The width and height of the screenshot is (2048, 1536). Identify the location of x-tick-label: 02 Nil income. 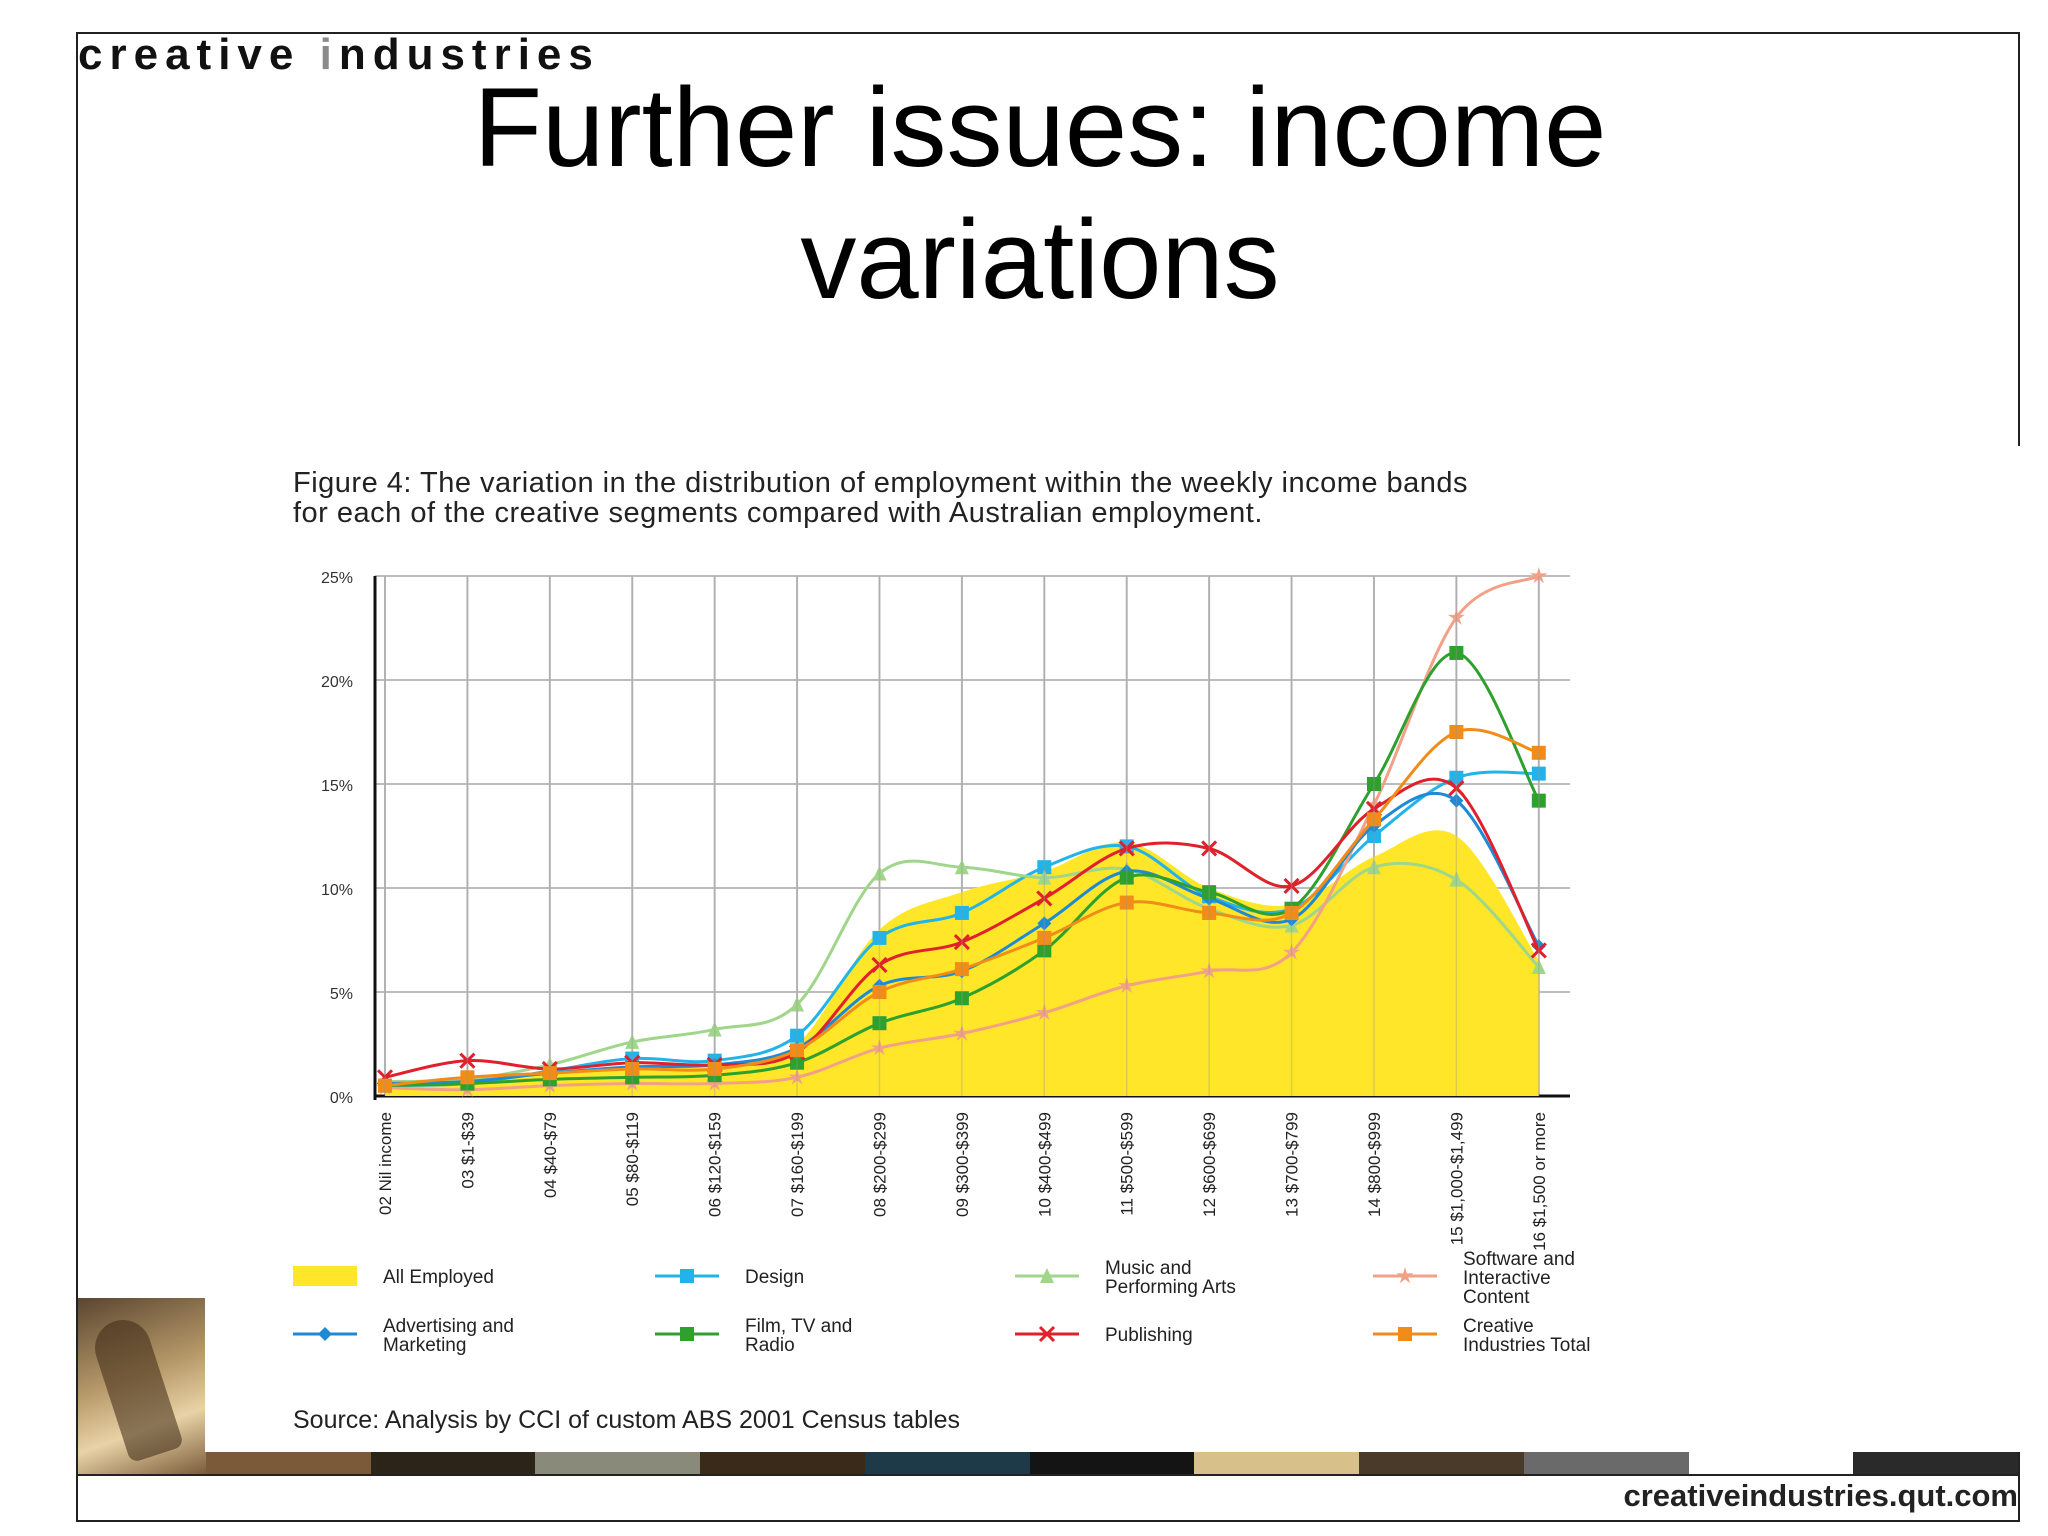
(385, 1163).